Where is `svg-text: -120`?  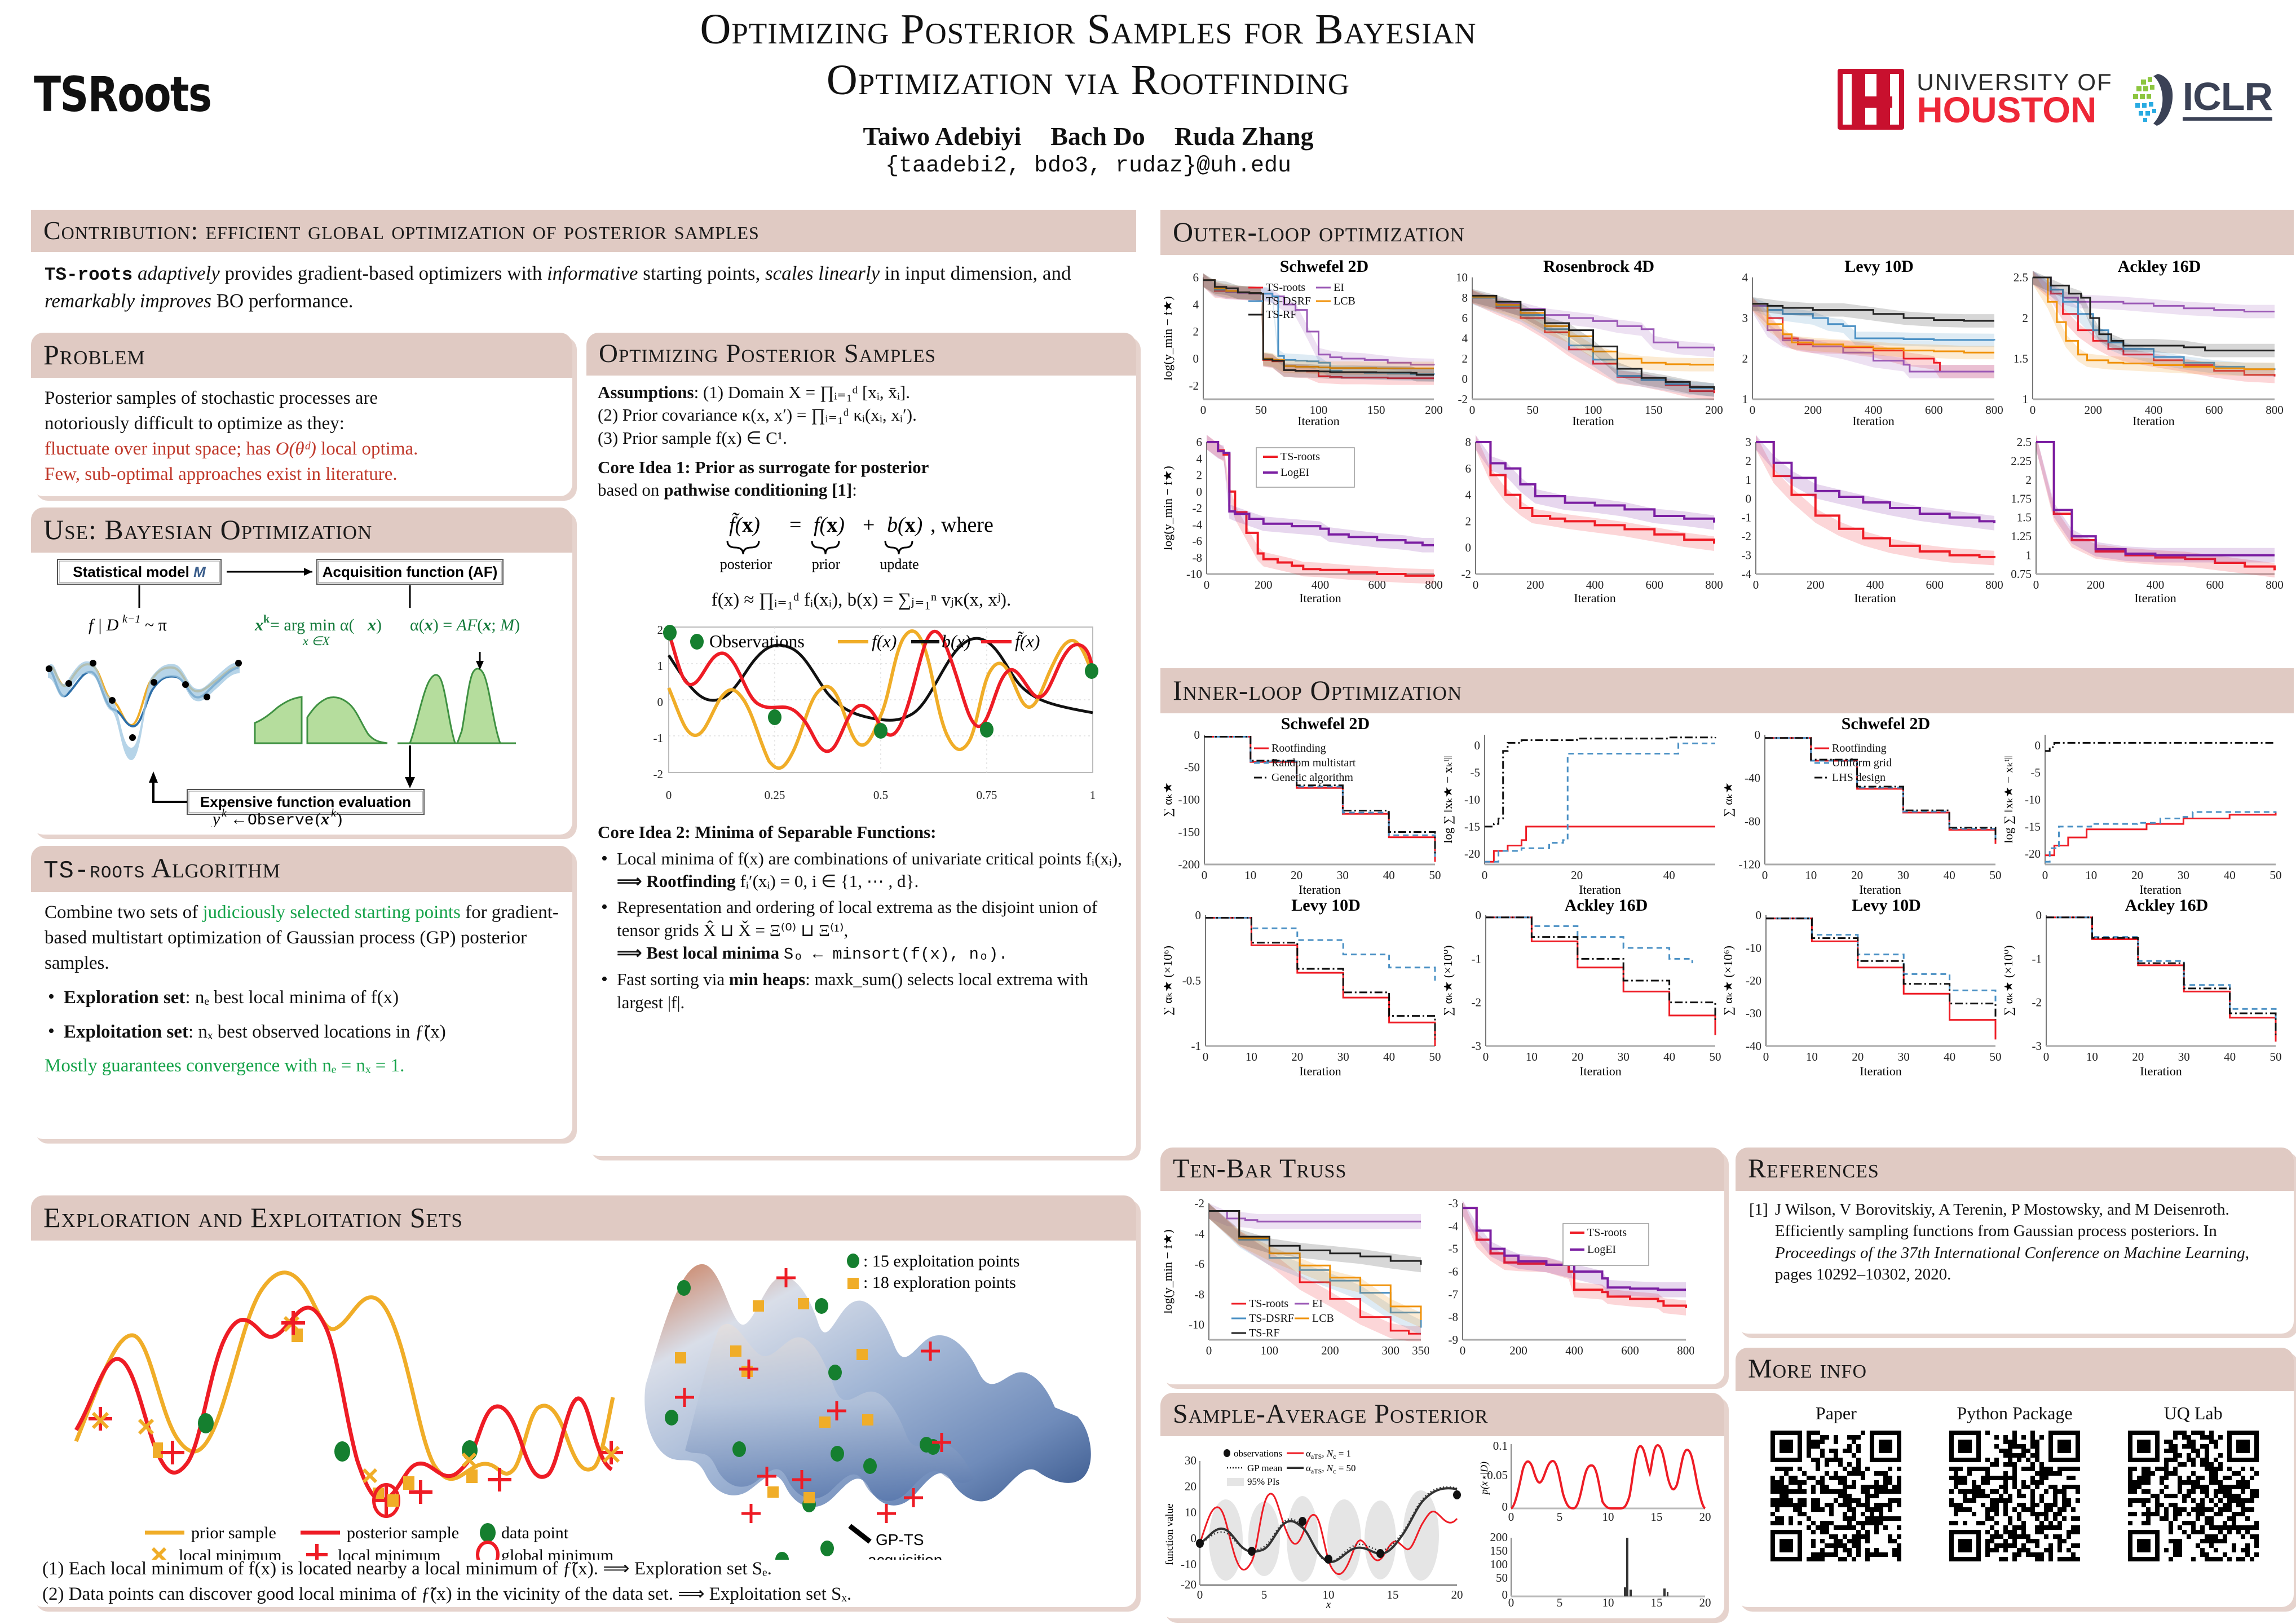 svg-text: -120 is located at coordinates (1750, 864).